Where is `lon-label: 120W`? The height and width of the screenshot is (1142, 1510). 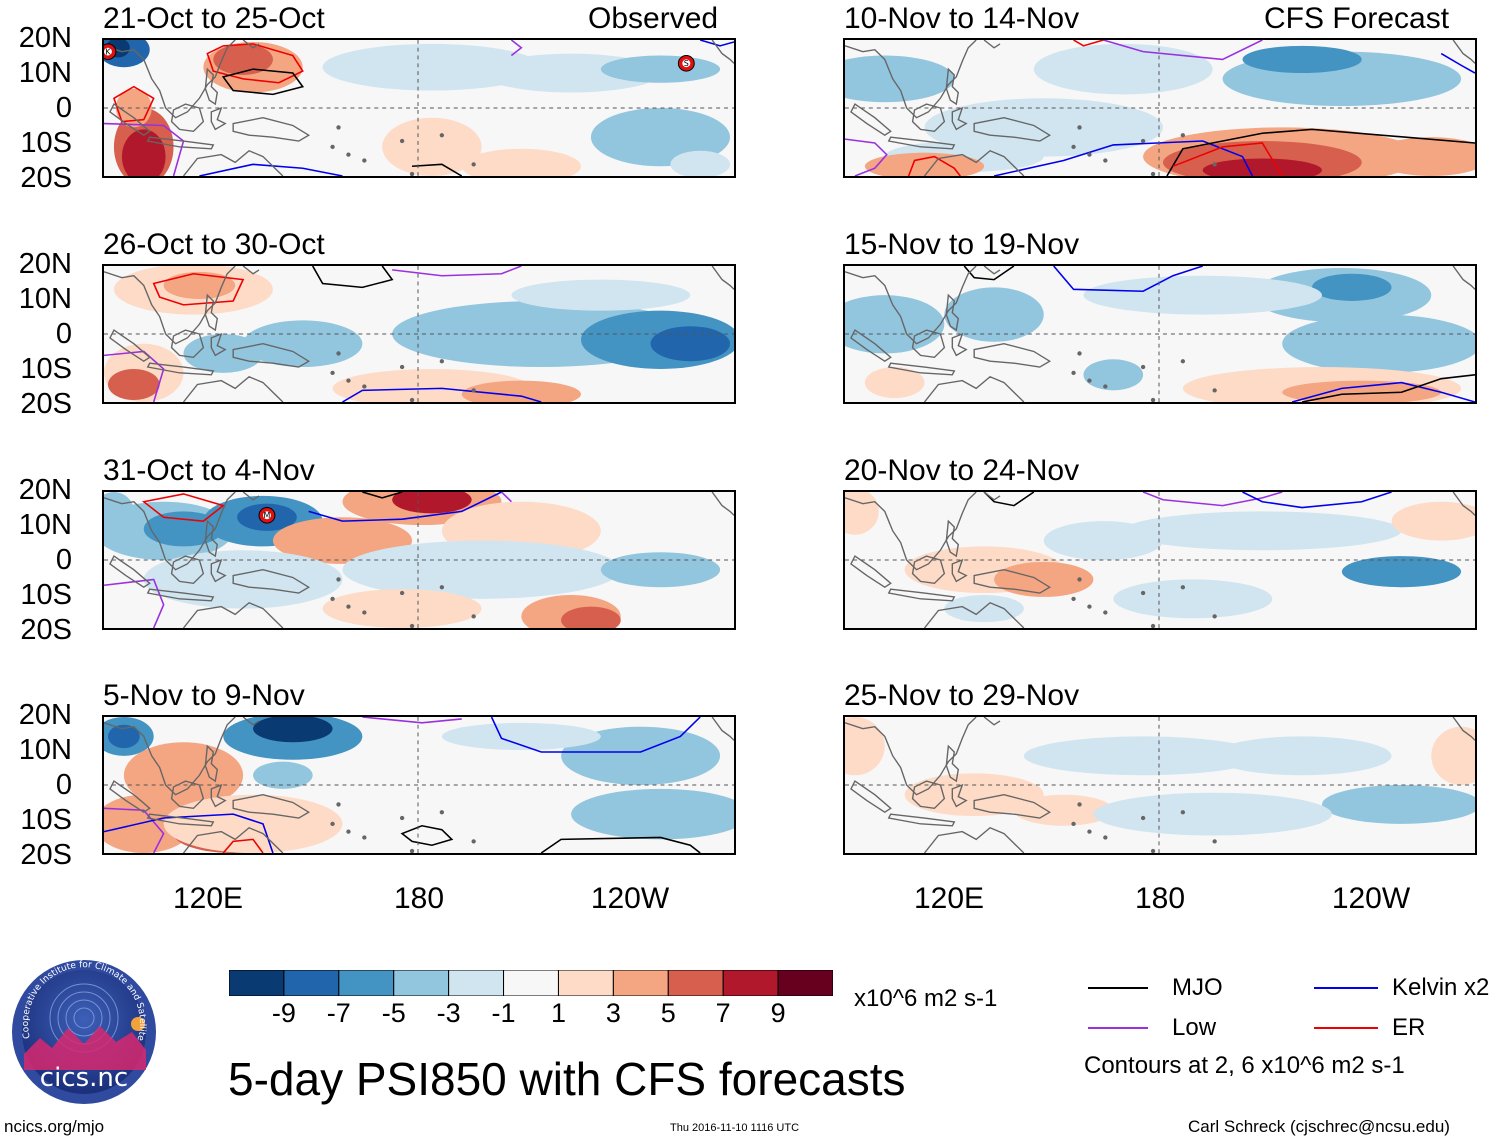 lon-label: 120W is located at coordinates (1371, 898).